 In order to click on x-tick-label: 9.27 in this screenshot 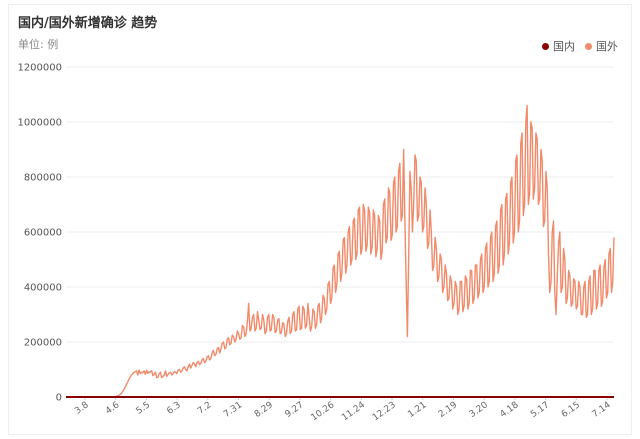, I will do `click(295, 410)`.